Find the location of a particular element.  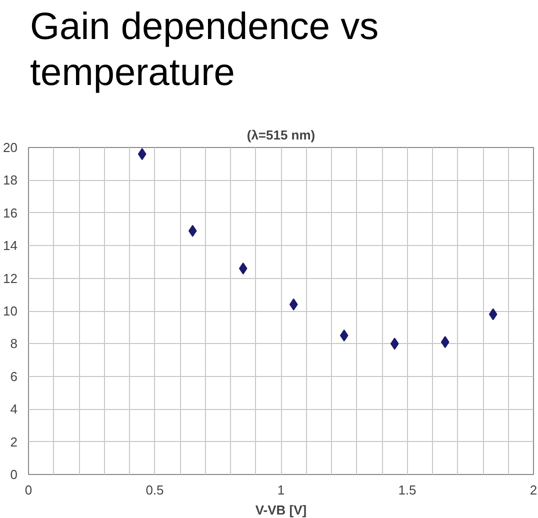

chart-subtitle: (λ=515 nm) is located at coordinates (281, 135).